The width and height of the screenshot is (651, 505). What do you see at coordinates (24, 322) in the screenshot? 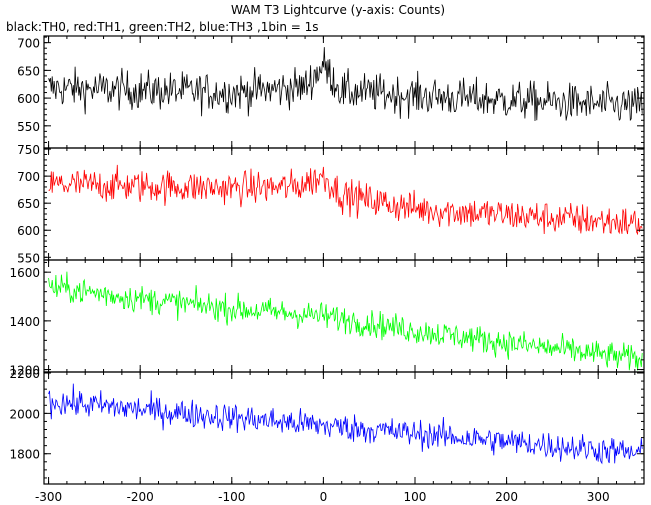
I see `y-tick-label: 1400` at bounding box center [24, 322].